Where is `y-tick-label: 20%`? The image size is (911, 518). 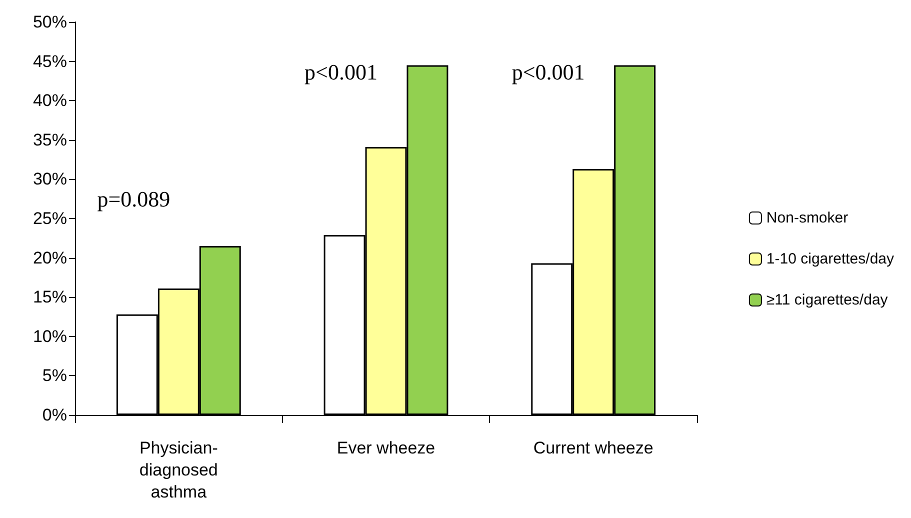
y-tick-label: 20% is located at coordinates (49, 258).